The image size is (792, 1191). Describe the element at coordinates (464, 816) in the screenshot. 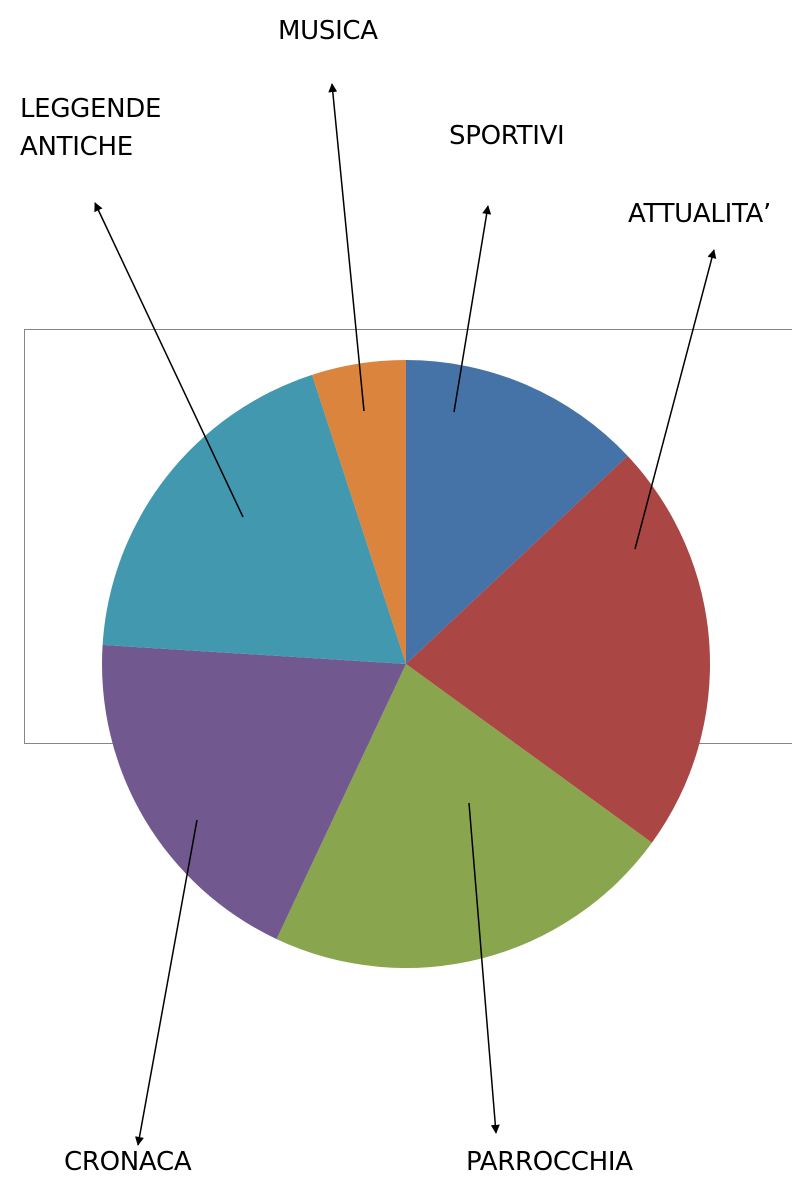

I see `pie-slice-parrocchia` at that location.